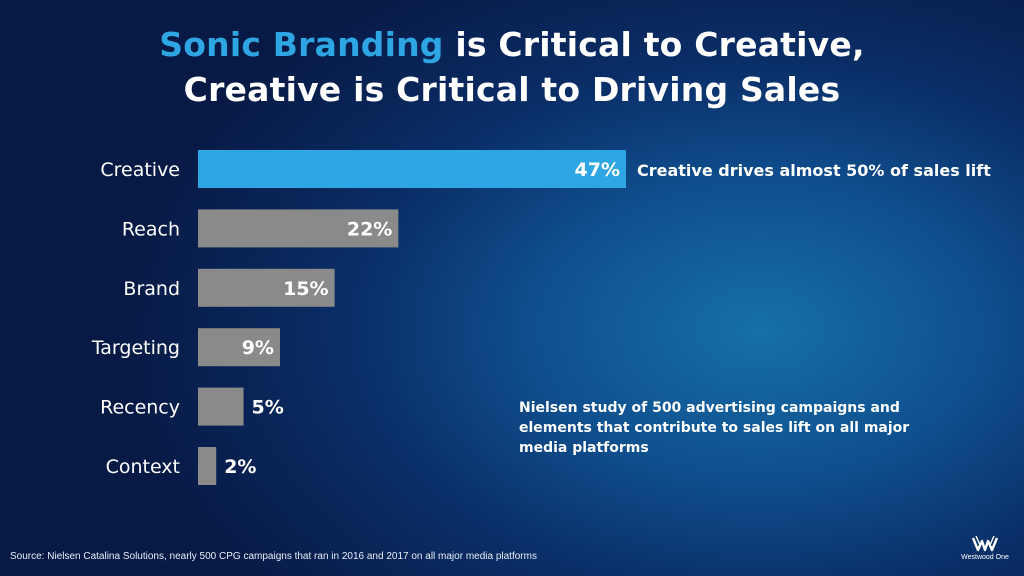 Image resolution: width=1024 pixels, height=576 pixels. What do you see at coordinates (151, 229) in the screenshot?
I see `category-label-reach: Reach` at bounding box center [151, 229].